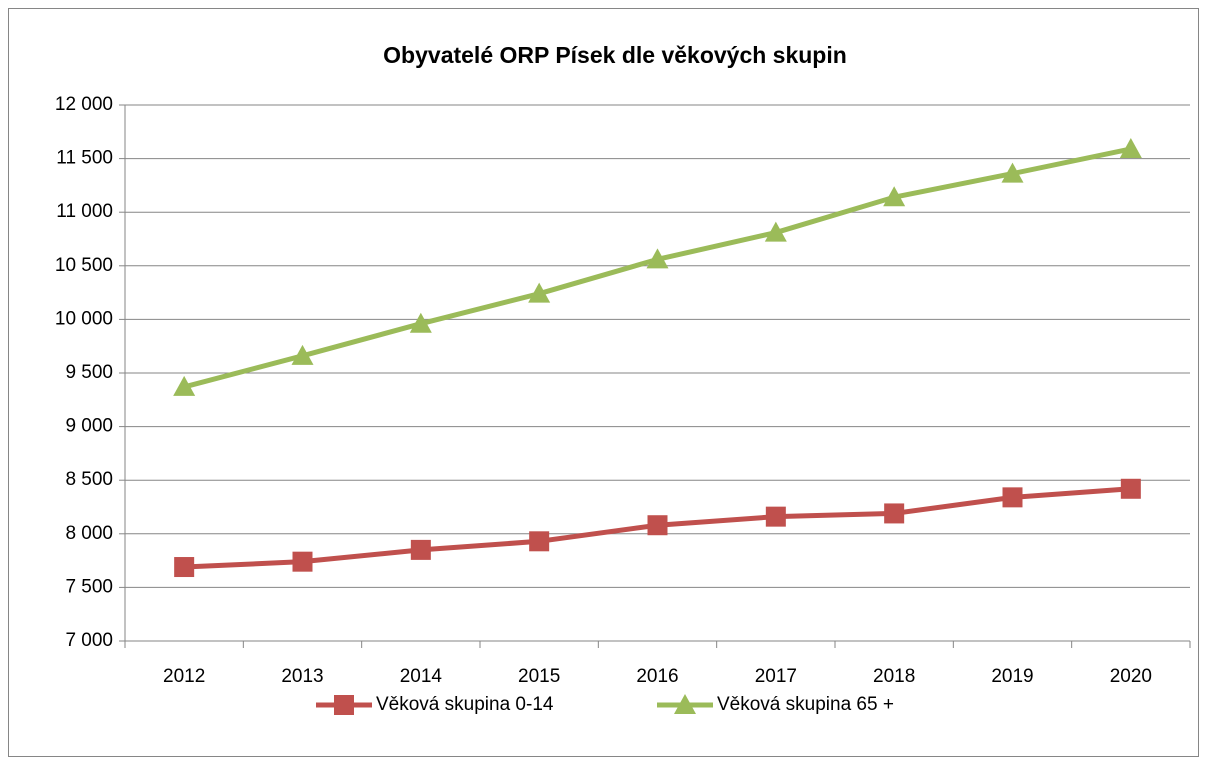  I want to click on y-tick-label: 11 000, so click(84, 211).